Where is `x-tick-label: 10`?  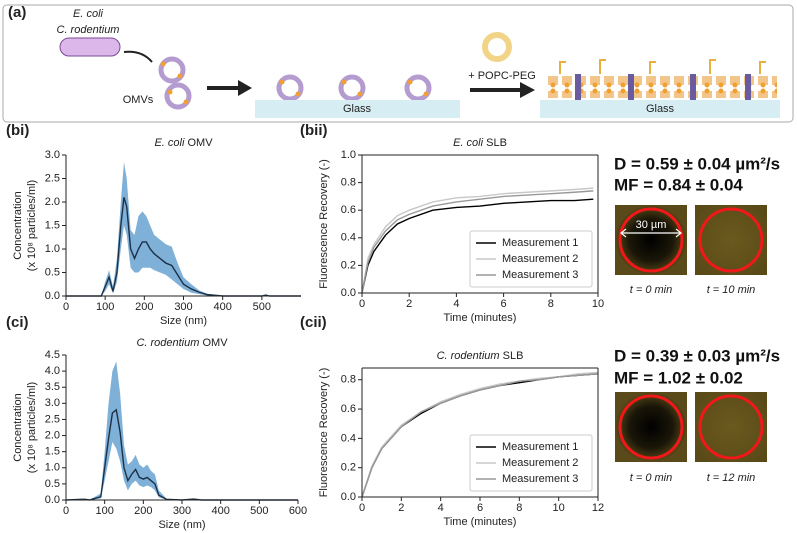
x-tick-label: 10 is located at coordinates (598, 304).